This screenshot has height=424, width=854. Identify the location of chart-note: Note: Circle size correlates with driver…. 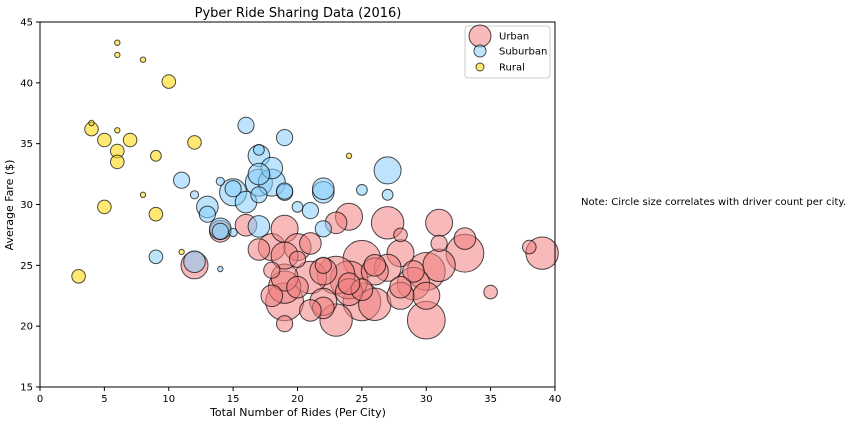
(713, 202).